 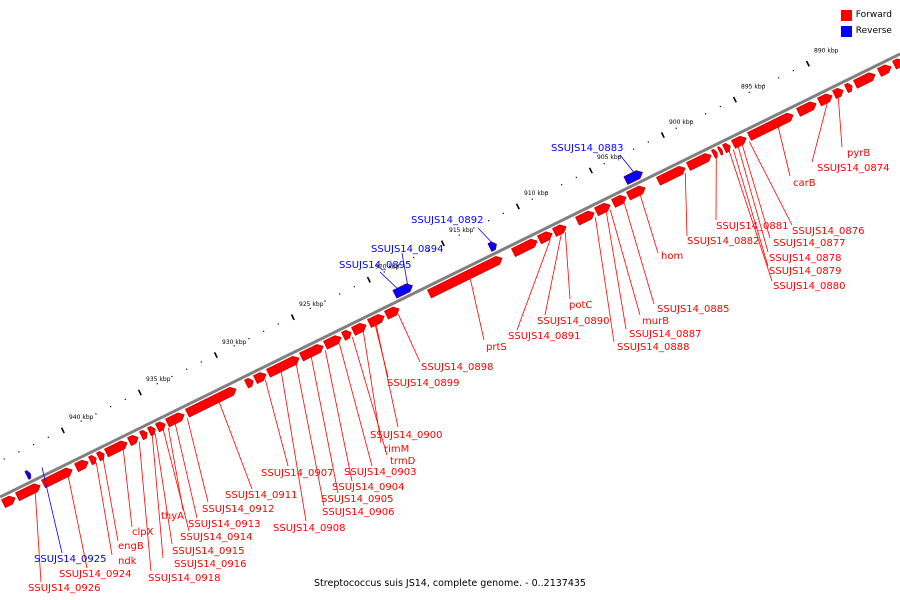 I want to click on gene-label: SSUJS14_0926, so click(x=64, y=588).